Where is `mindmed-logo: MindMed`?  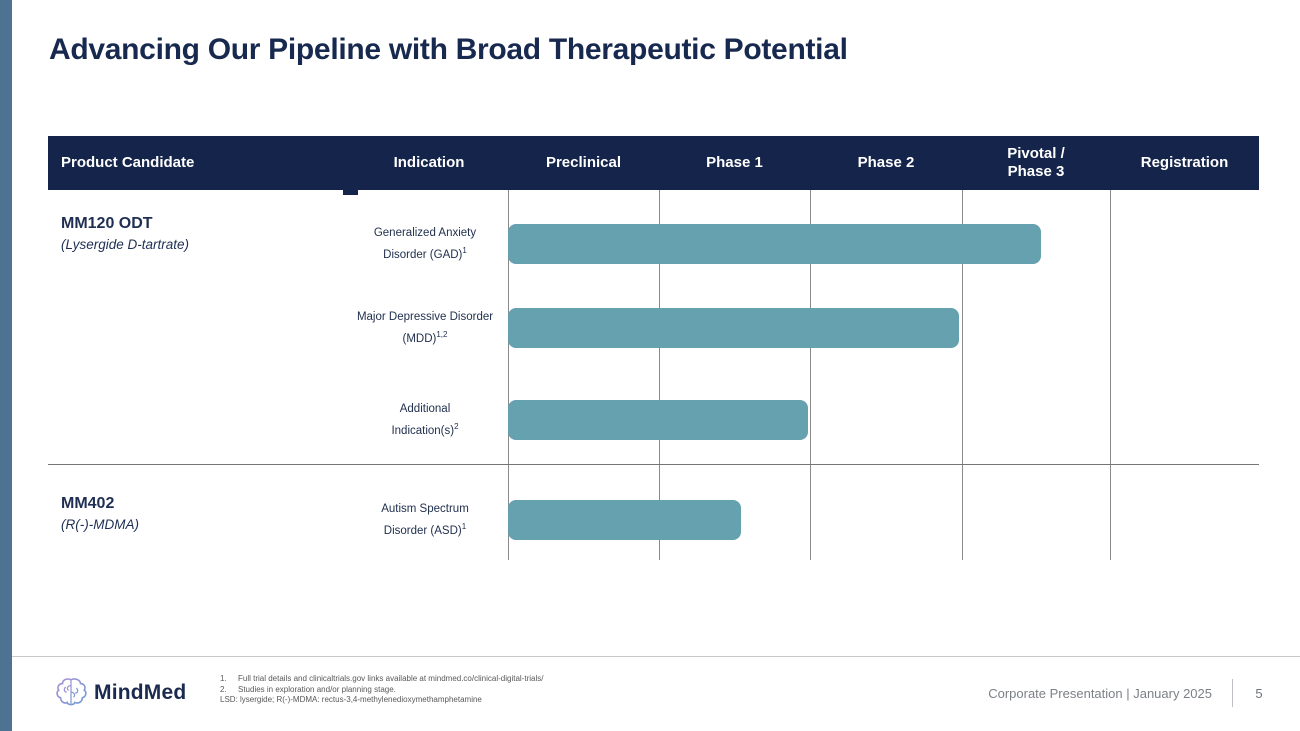 mindmed-logo: MindMed is located at coordinates (120, 693).